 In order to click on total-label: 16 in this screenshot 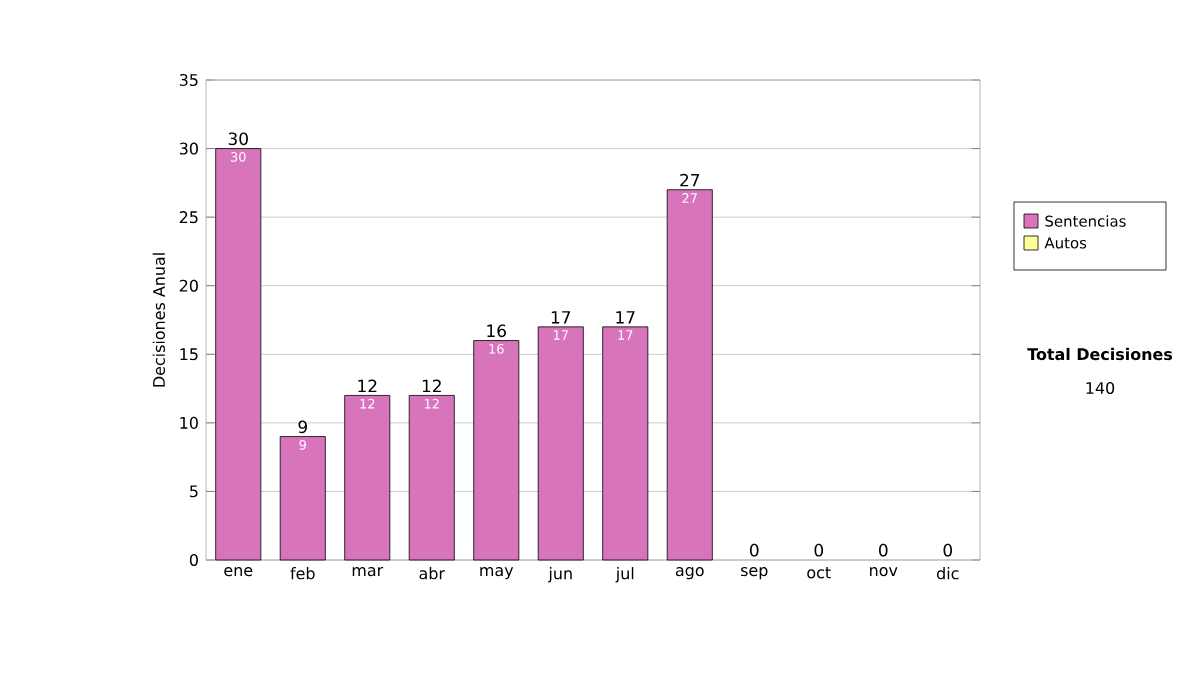, I will do `click(496, 331)`.